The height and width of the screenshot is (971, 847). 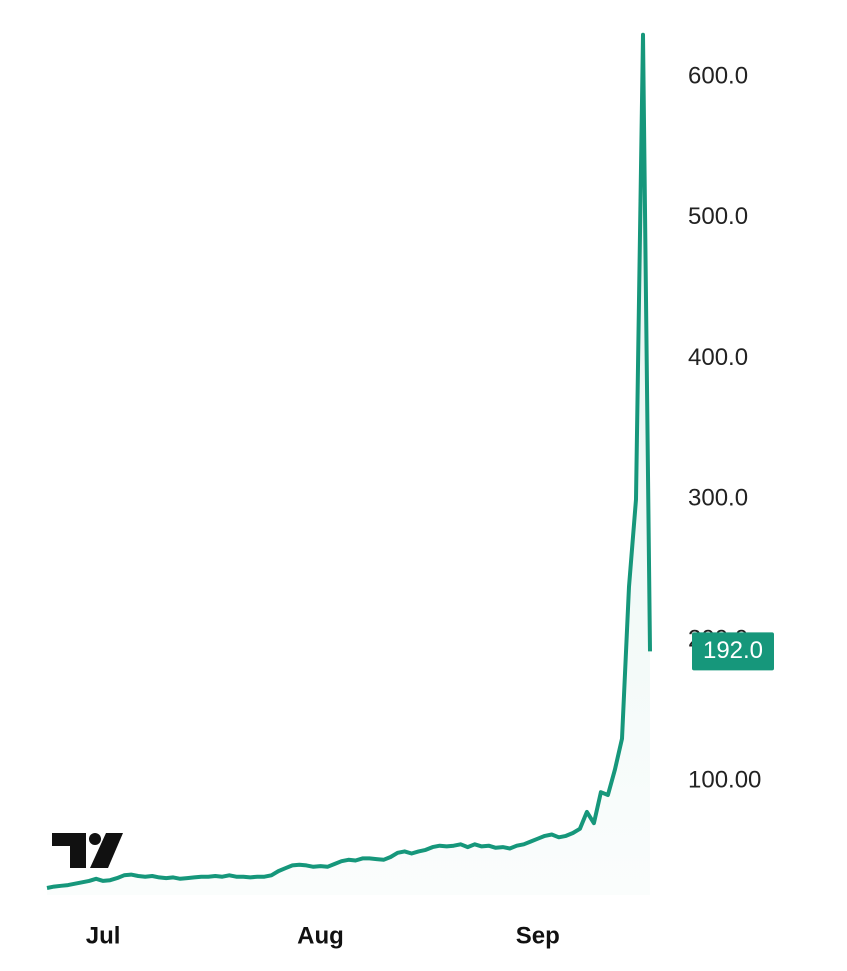 What do you see at coordinates (718, 357) in the screenshot?
I see `y-tick-label: 400.0` at bounding box center [718, 357].